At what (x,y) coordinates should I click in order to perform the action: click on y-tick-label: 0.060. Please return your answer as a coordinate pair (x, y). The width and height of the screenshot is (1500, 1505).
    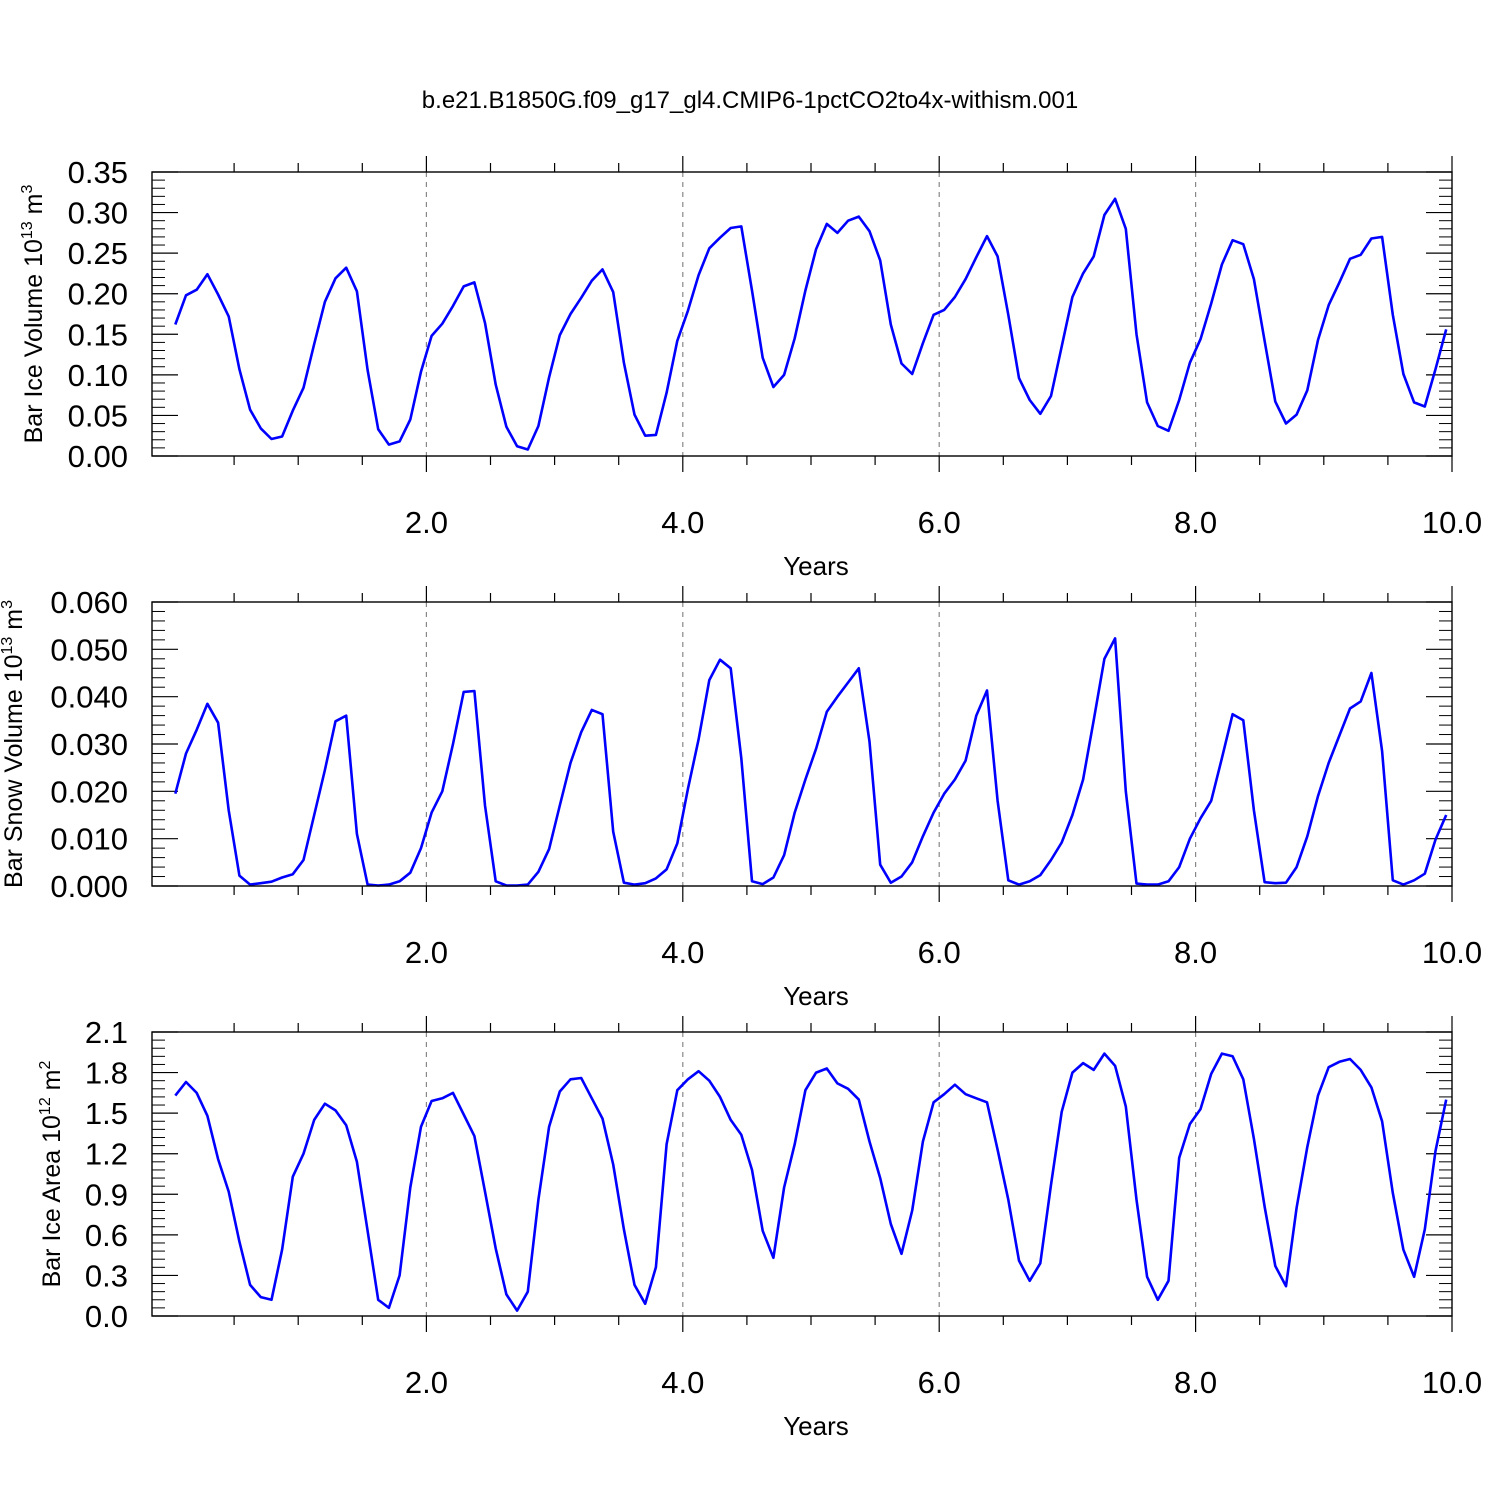
    Looking at the image, I should click on (89, 602).